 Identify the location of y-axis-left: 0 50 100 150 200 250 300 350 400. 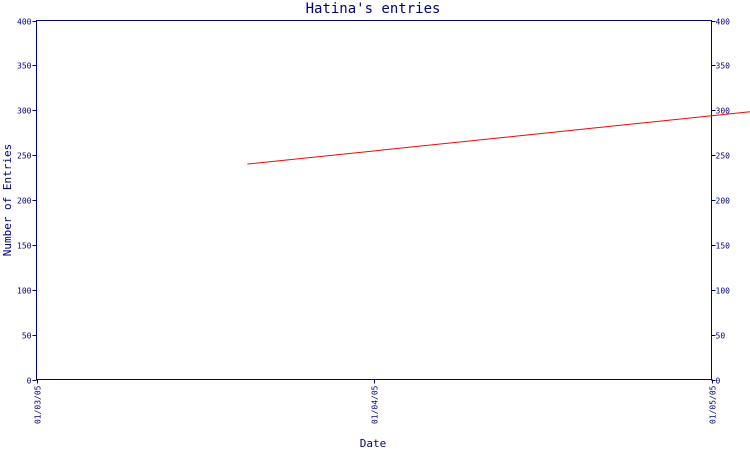
(27, 202).